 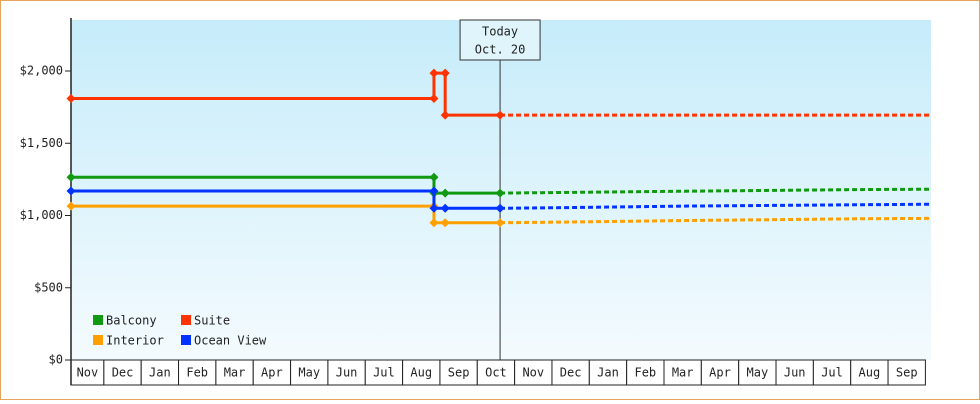 I want to click on annotation-text: Oct. 20, so click(x=500, y=50).